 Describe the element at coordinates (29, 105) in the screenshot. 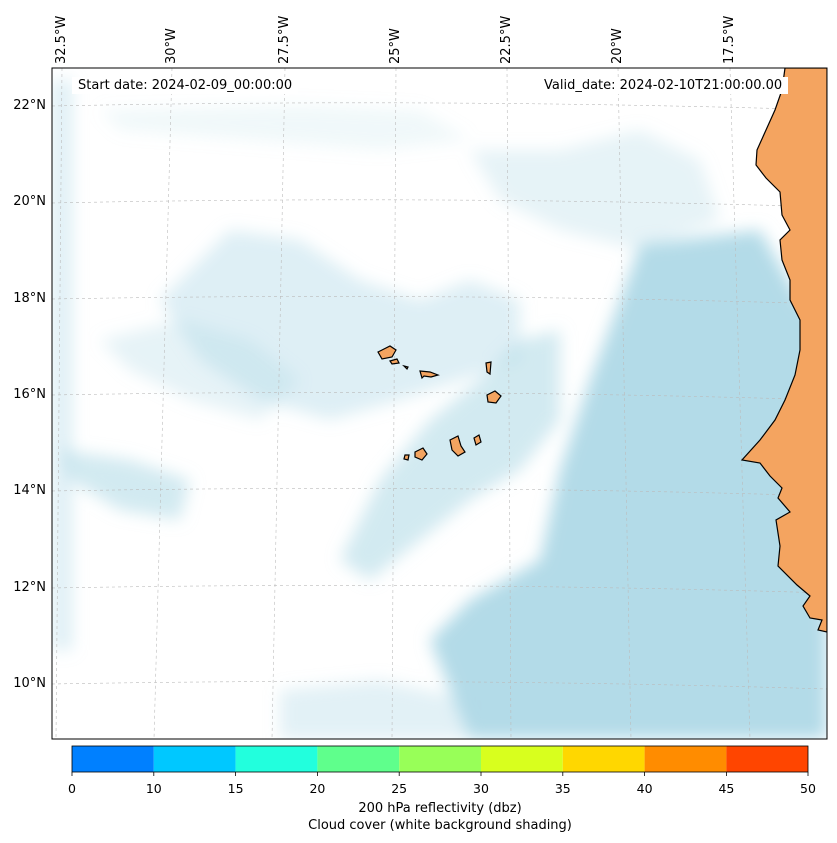

I see `lat-label-22n: 22°N` at that location.